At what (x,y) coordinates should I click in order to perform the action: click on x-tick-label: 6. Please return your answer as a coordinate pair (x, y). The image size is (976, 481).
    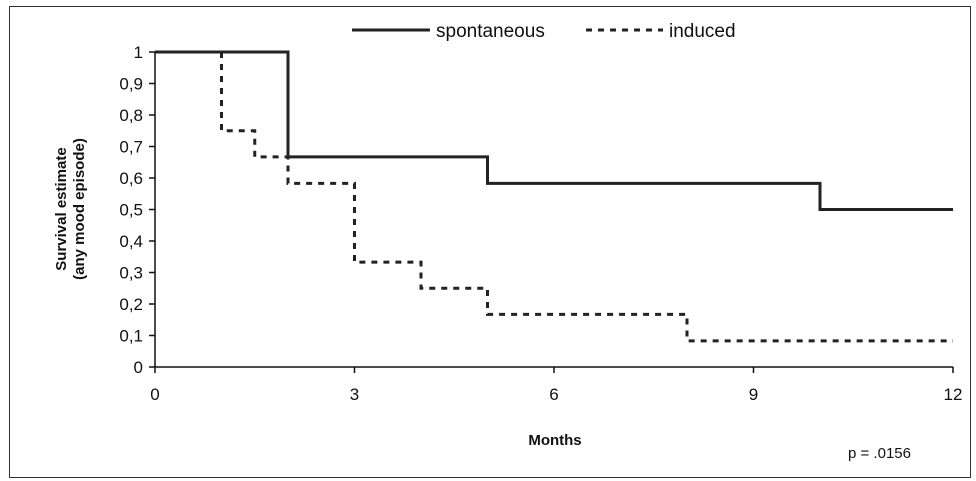
    Looking at the image, I should click on (553, 394).